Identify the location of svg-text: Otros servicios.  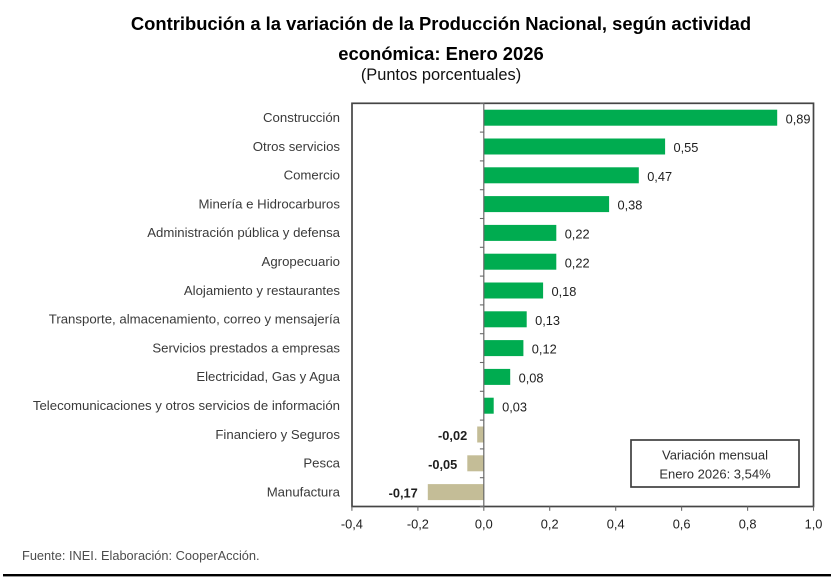
(297, 146).